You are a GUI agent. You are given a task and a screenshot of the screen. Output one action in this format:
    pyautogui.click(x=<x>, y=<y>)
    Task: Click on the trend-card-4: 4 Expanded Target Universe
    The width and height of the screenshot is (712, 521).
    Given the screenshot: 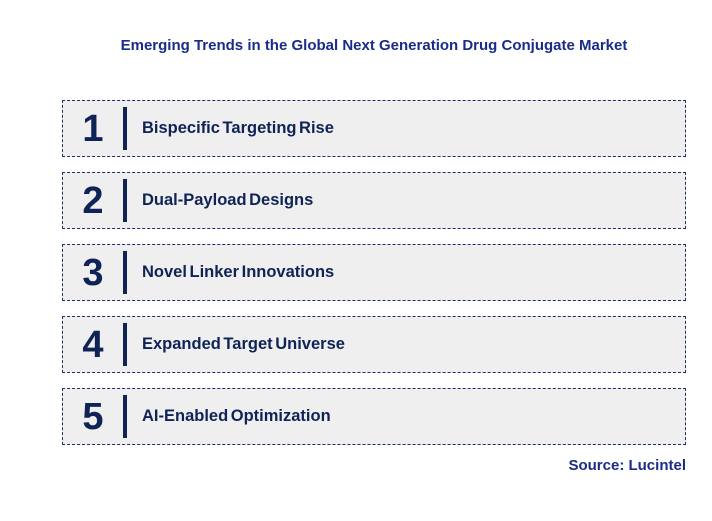 What is the action you would take?
    pyautogui.click(x=374, y=344)
    